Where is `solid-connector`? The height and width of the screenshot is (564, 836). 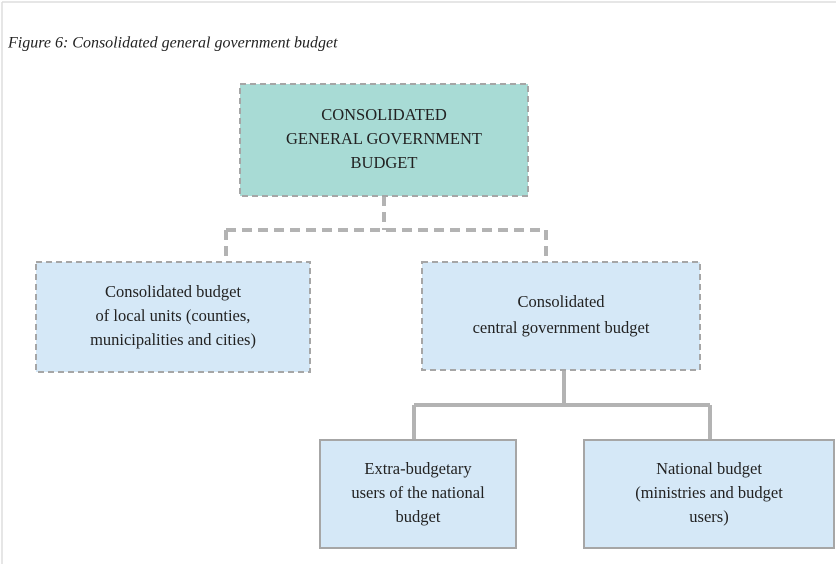 solid-connector is located at coordinates (562, 405).